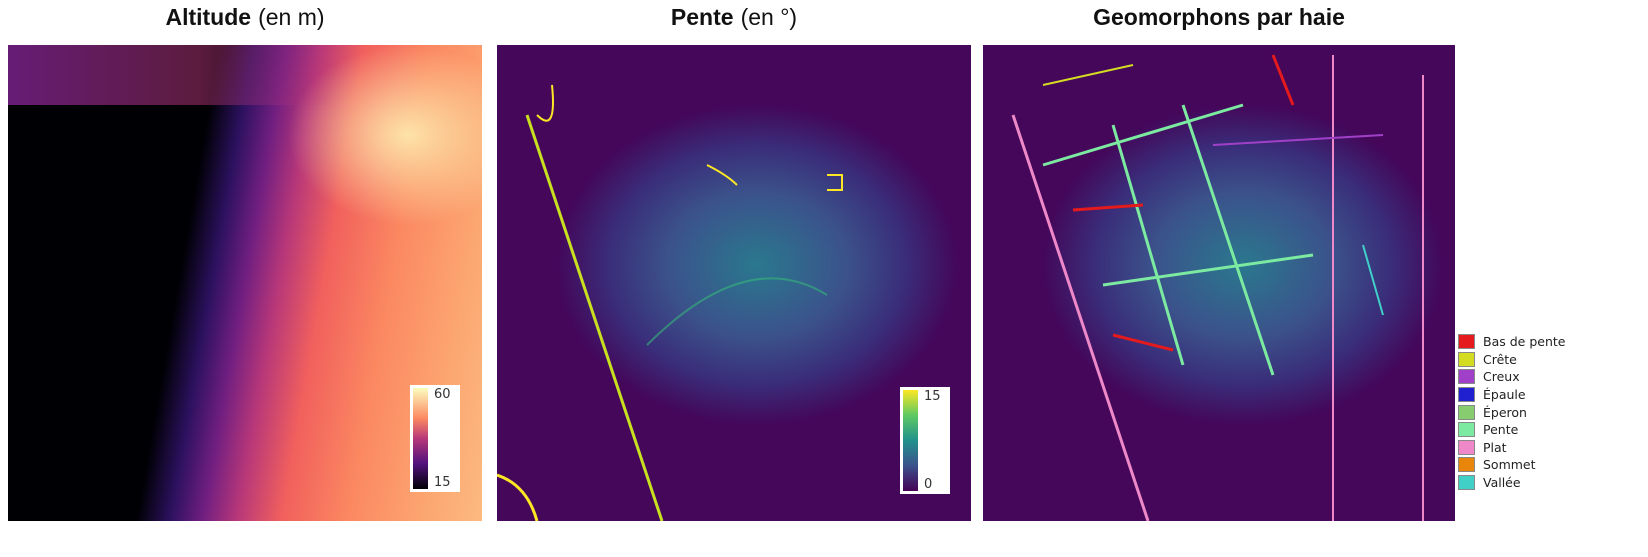  I want to click on title-unit: (en m), so click(291, 17).